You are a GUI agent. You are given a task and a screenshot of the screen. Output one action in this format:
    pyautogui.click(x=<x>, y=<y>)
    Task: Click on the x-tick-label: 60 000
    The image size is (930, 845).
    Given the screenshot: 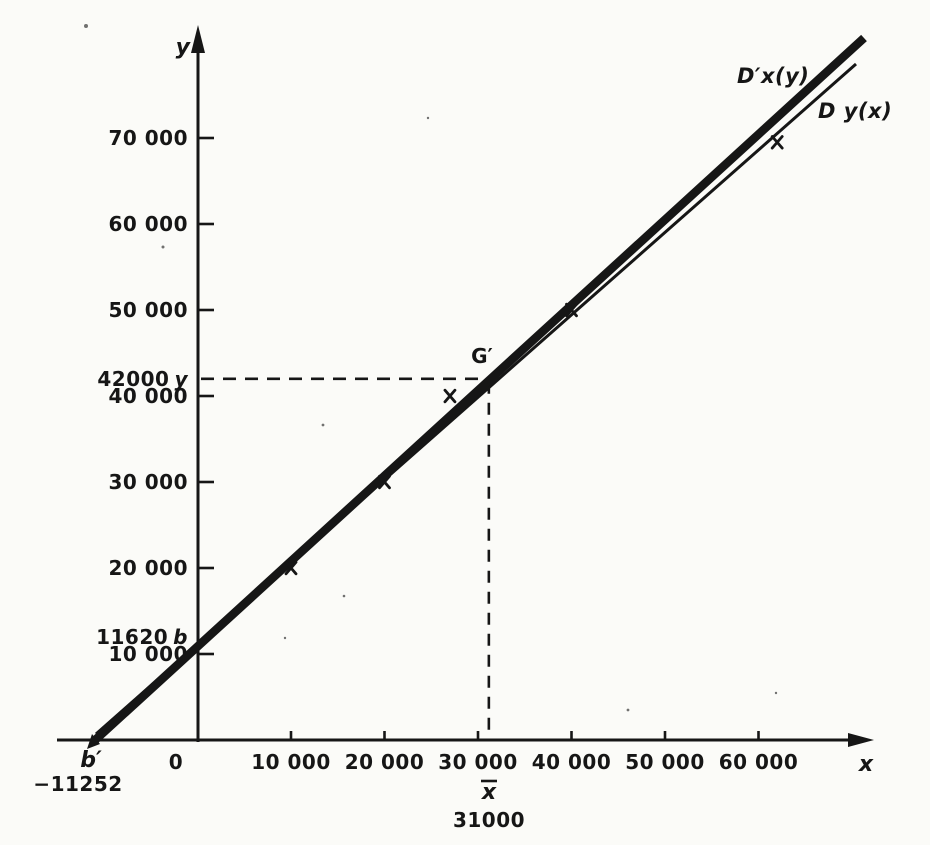 What is the action you would take?
    pyautogui.click(x=759, y=762)
    